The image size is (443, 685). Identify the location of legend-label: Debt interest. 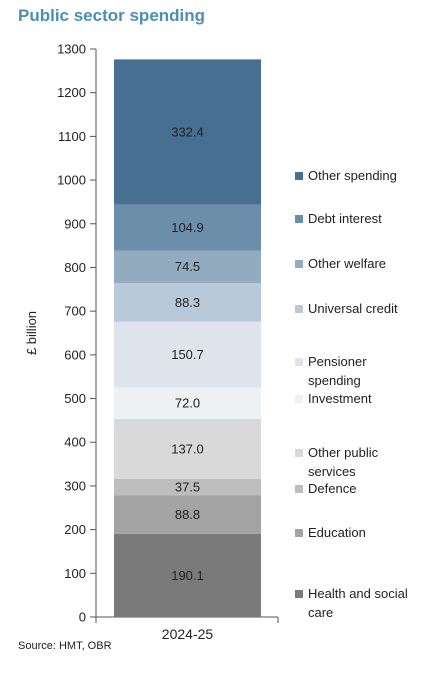
(345, 218).